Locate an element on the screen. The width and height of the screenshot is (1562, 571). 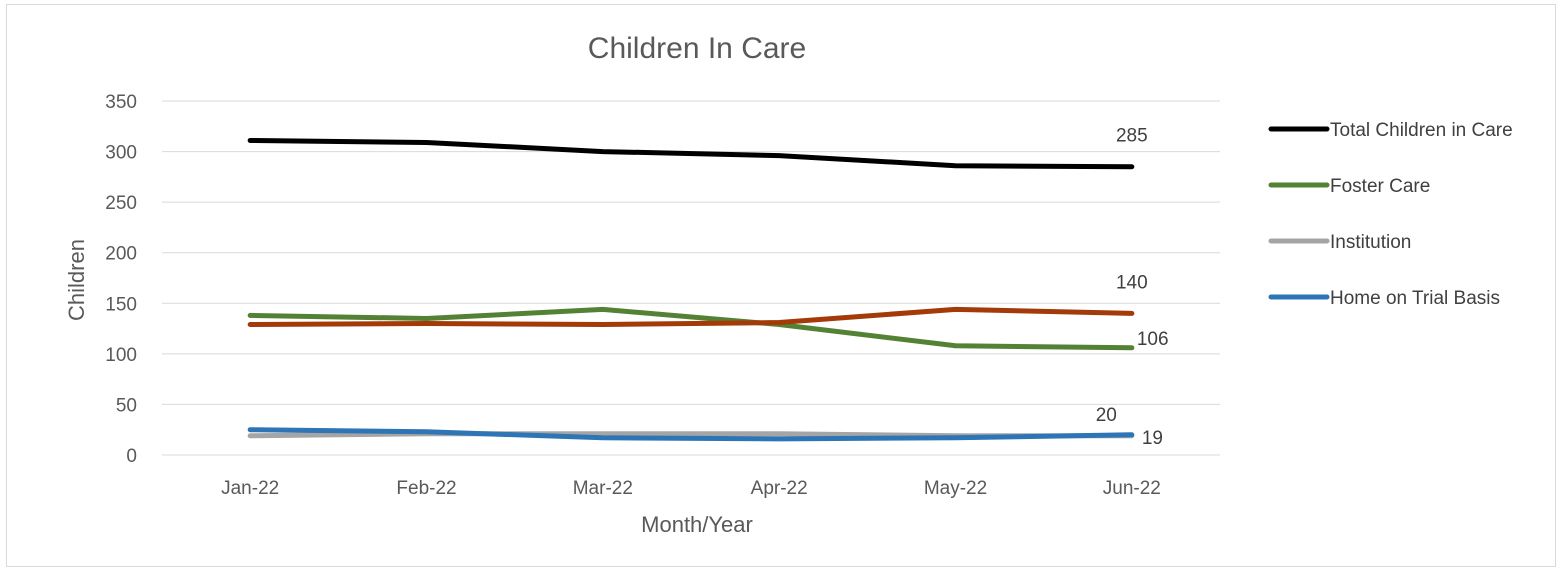
y-tick-label: 0 is located at coordinates (131, 456).